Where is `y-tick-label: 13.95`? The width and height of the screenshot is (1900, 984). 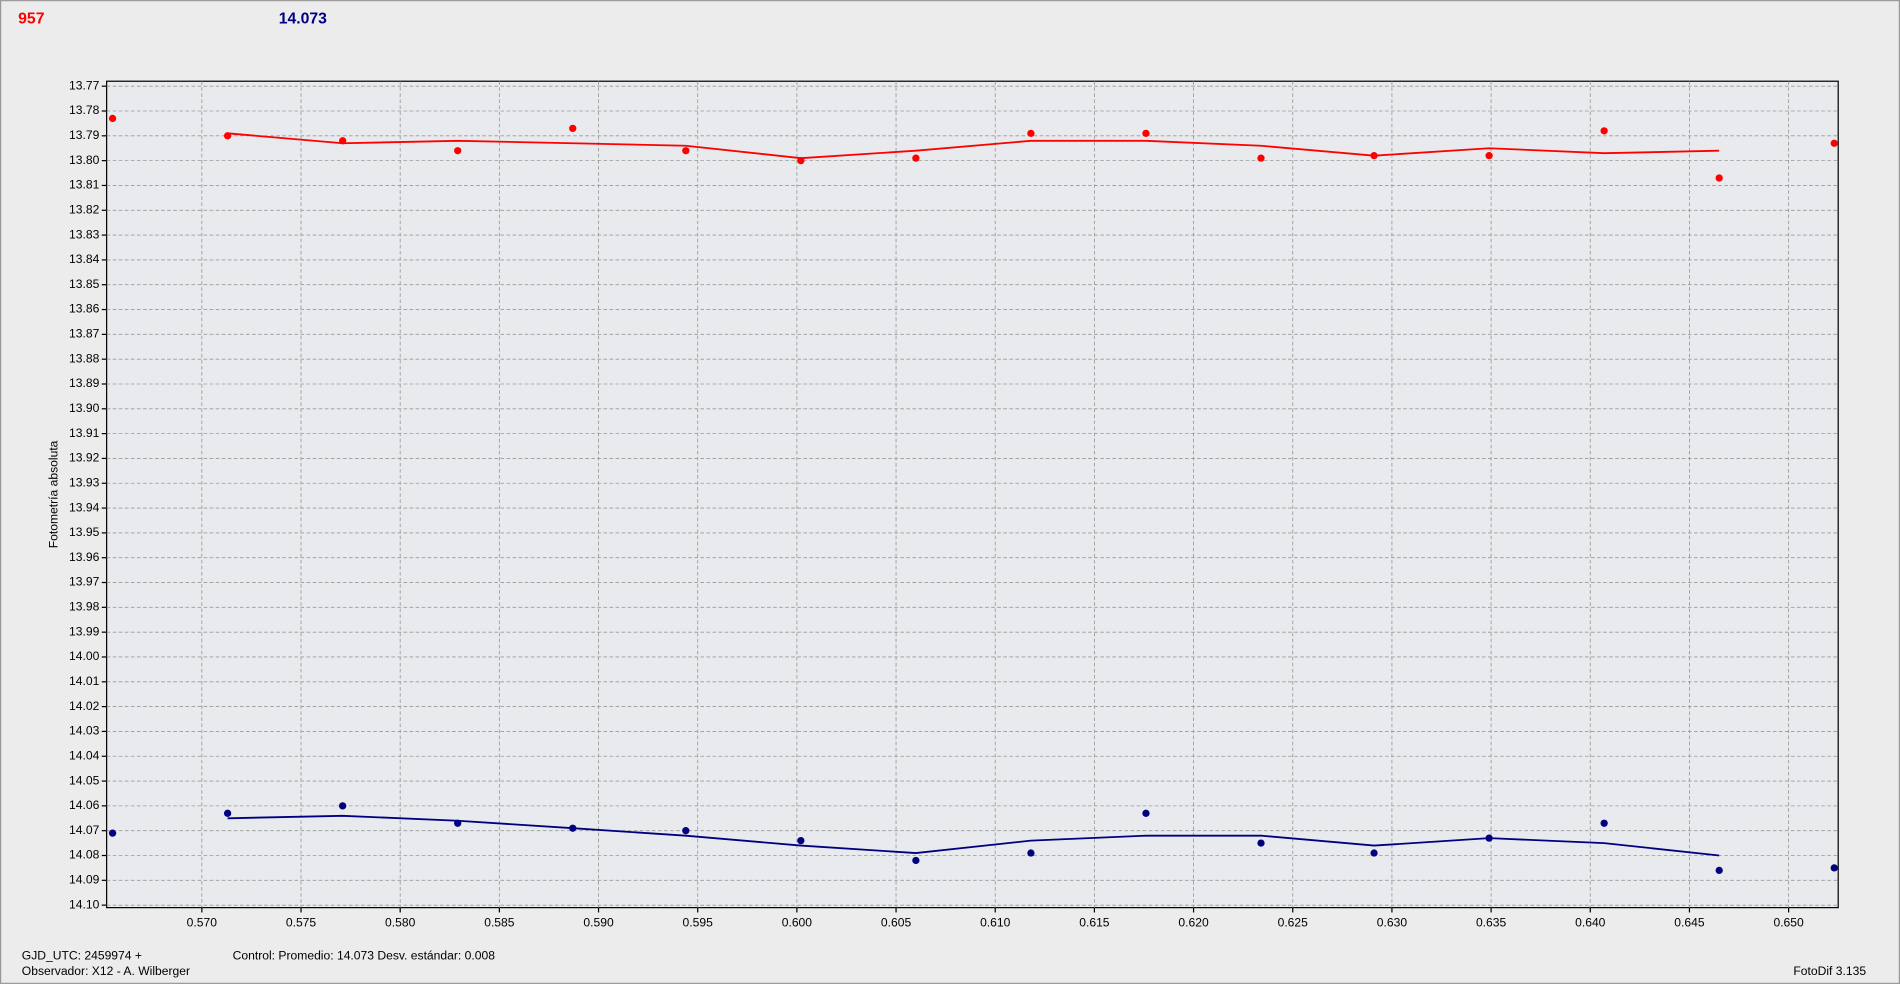 y-tick-label: 13.95 is located at coordinates (84, 532).